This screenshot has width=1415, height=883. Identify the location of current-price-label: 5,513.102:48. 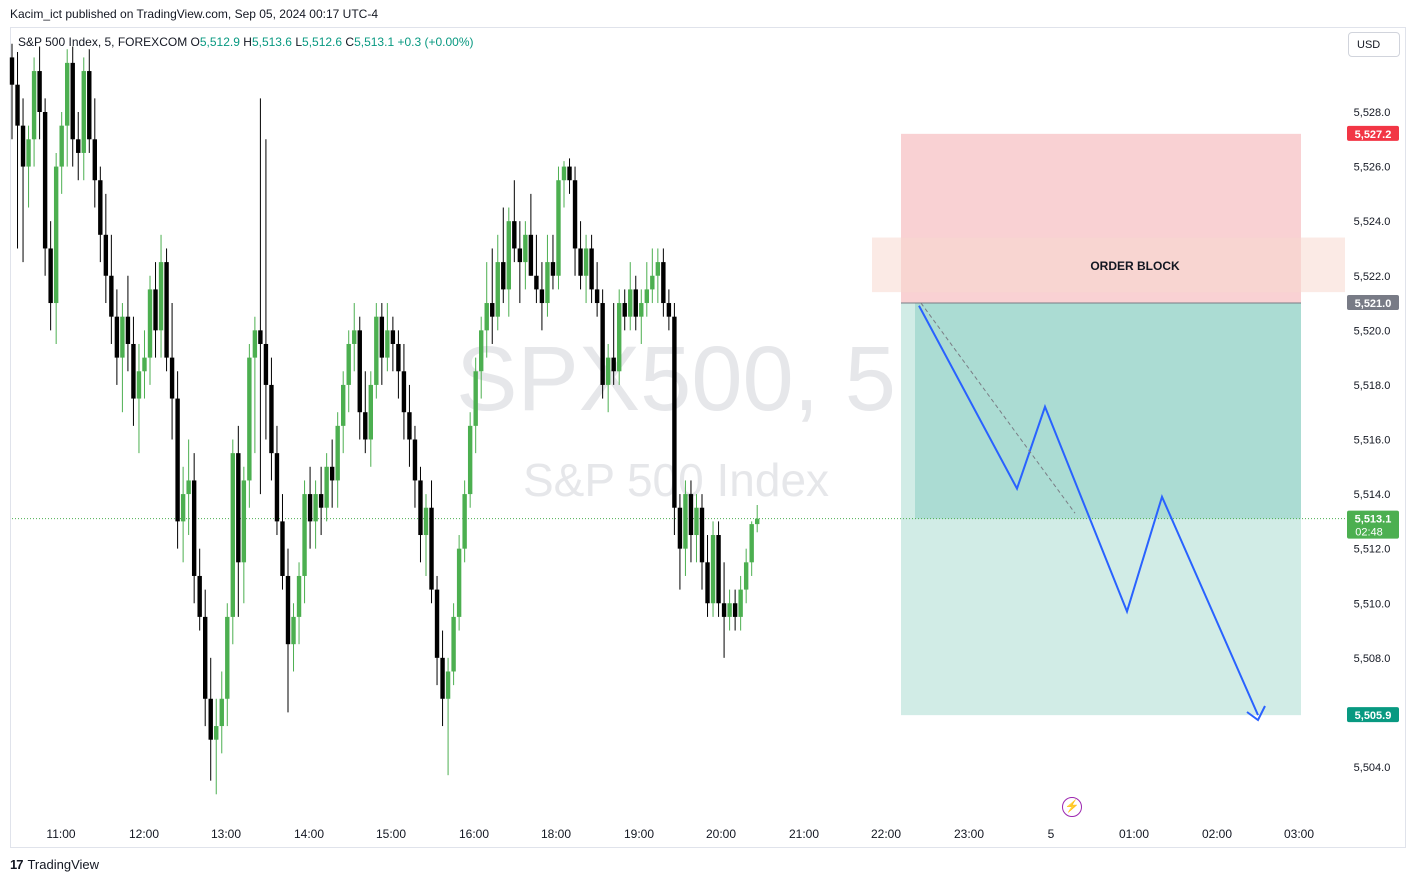
(1373, 524).